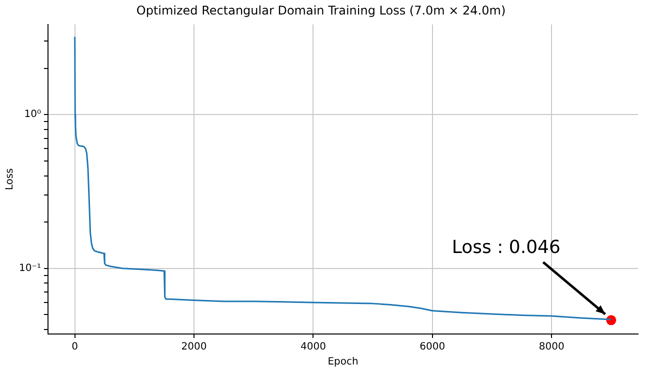 The width and height of the screenshot is (648, 368). What do you see at coordinates (30, 268) in the screenshot?
I see `y-tick-label: 10⁻¹` at bounding box center [30, 268].